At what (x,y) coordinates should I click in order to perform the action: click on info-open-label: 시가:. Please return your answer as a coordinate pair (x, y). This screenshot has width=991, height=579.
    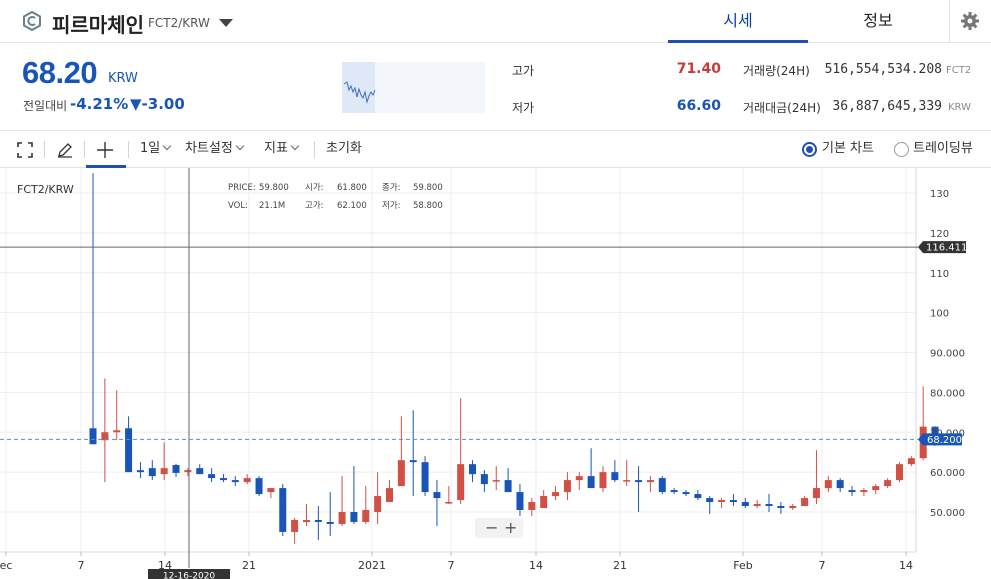
    Looking at the image, I should click on (314, 188).